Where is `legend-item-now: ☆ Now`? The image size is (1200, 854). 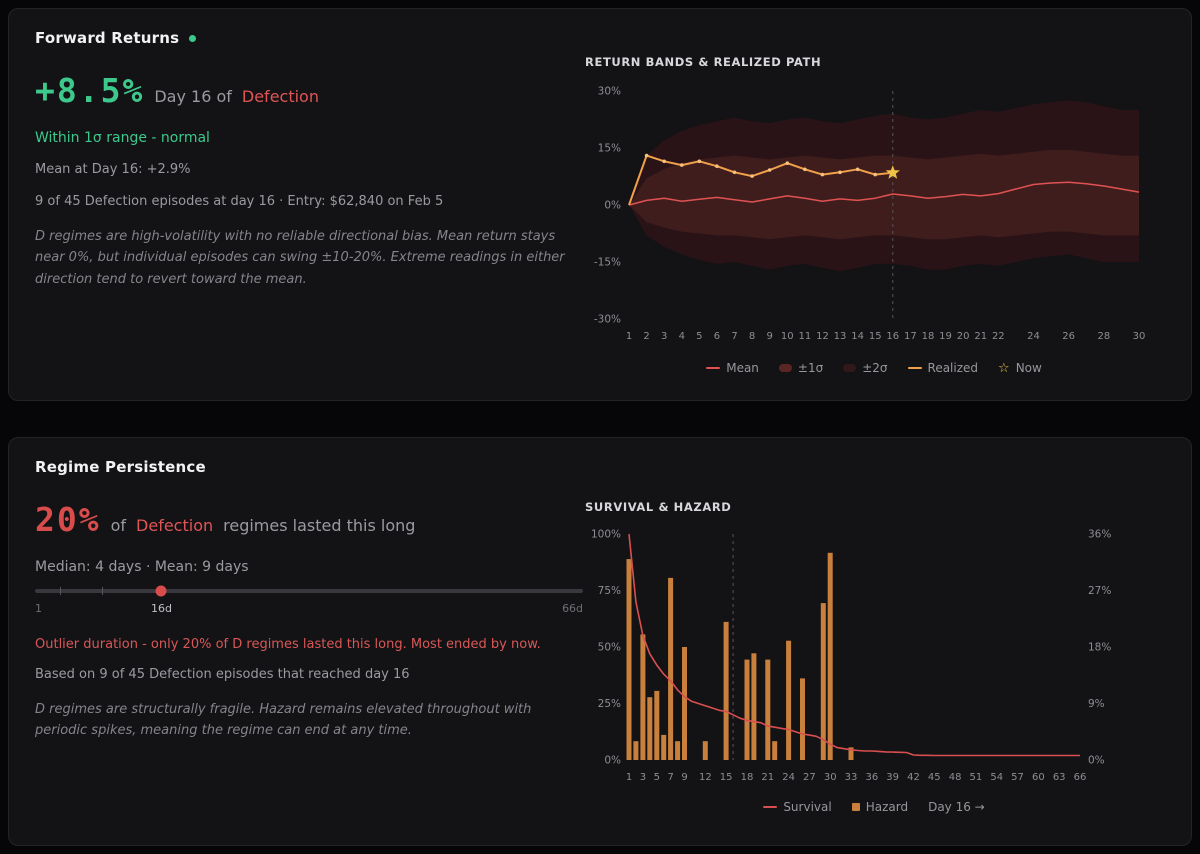 legend-item-now: ☆ Now is located at coordinates (1020, 368).